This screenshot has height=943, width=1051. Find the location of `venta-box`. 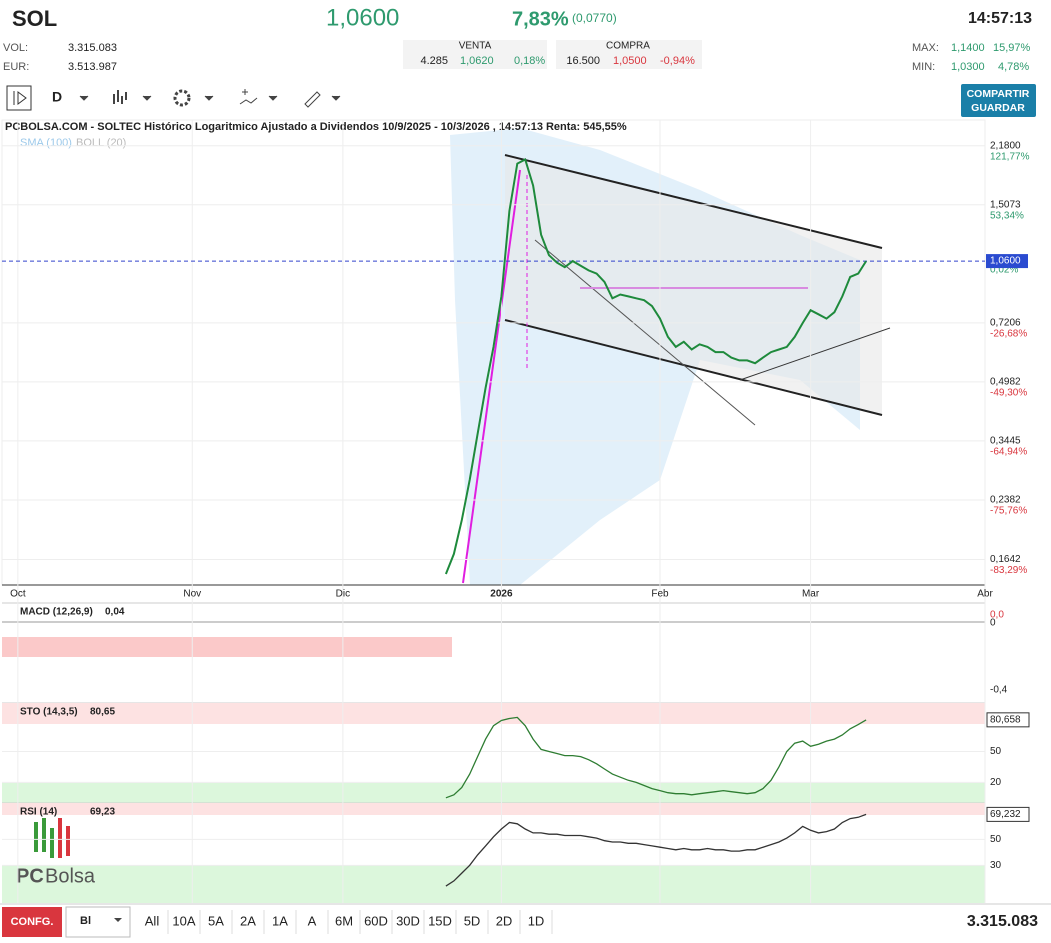

venta-box is located at coordinates (475, 54).